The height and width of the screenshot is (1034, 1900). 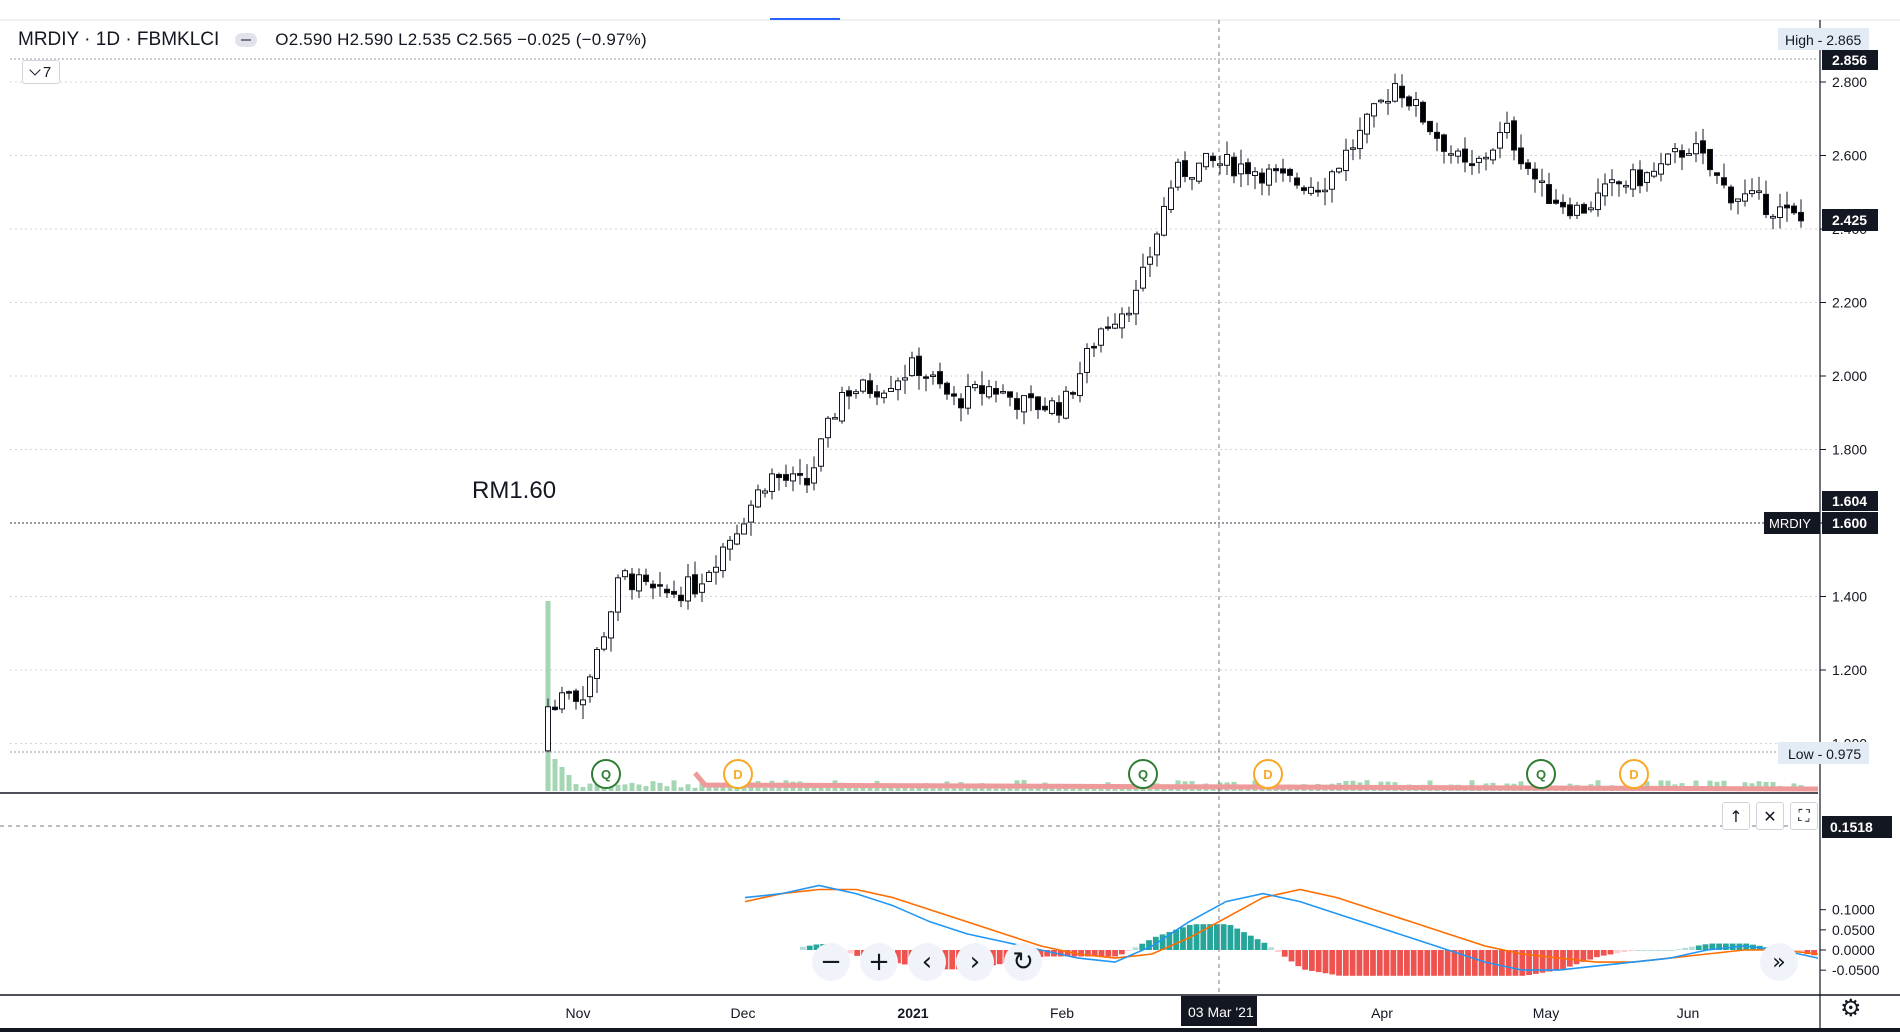 I want to click on reset-icon: ↻, so click(x=1023, y=962).